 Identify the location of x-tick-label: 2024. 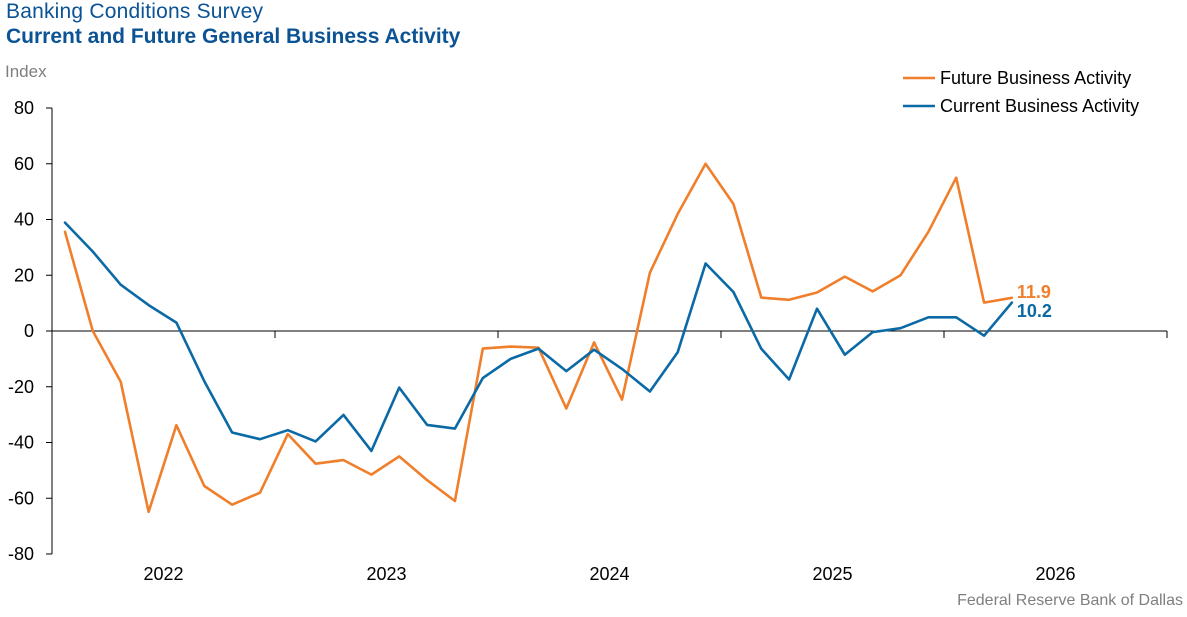
(609, 574).